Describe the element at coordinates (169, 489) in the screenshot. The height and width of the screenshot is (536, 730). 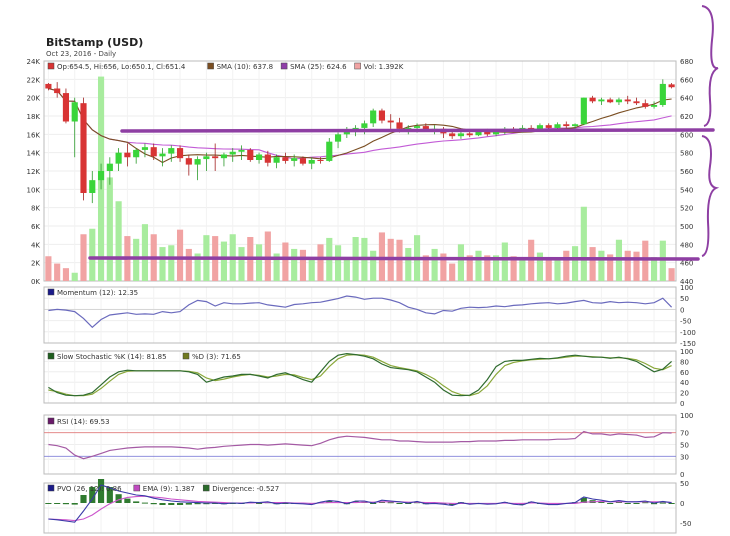
I see `legend-entry: EMA (9): 1.387` at that location.